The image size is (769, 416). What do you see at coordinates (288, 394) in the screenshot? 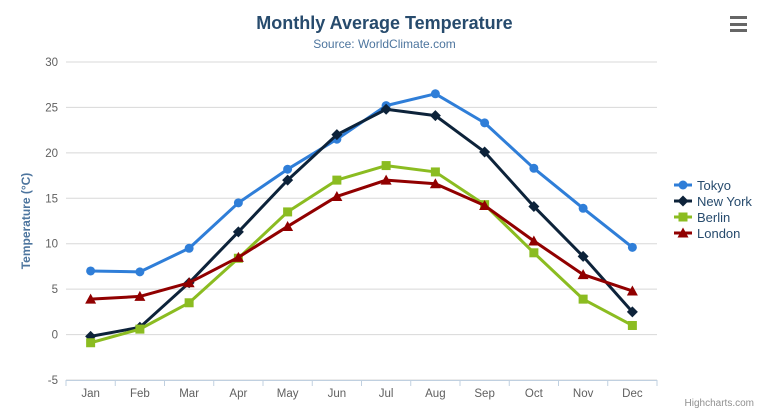
I see `x-tick-label: May` at bounding box center [288, 394].